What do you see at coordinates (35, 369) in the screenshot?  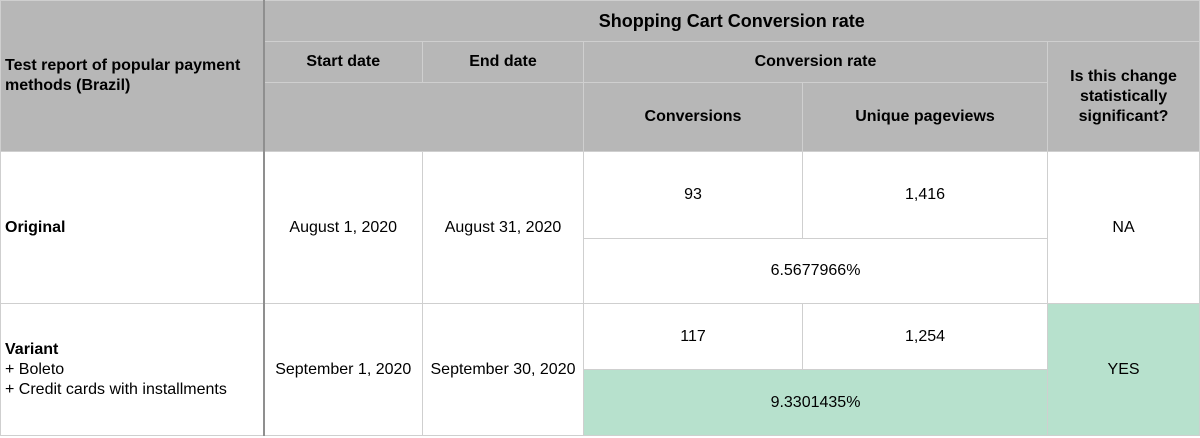 I see `variant-detail: + Boleto` at bounding box center [35, 369].